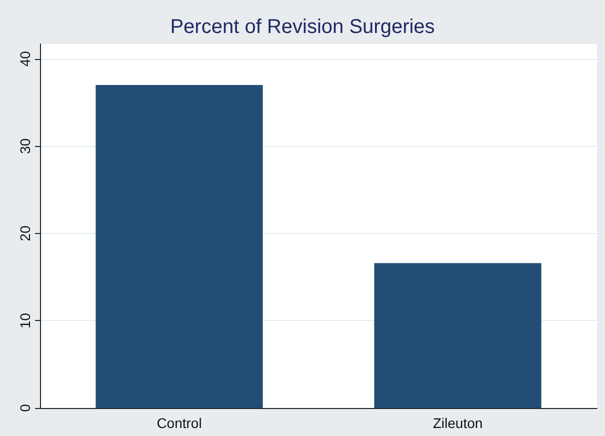 The width and height of the screenshot is (605, 436). What do you see at coordinates (25, 320) in the screenshot?
I see `y-tick-label: 10` at bounding box center [25, 320].